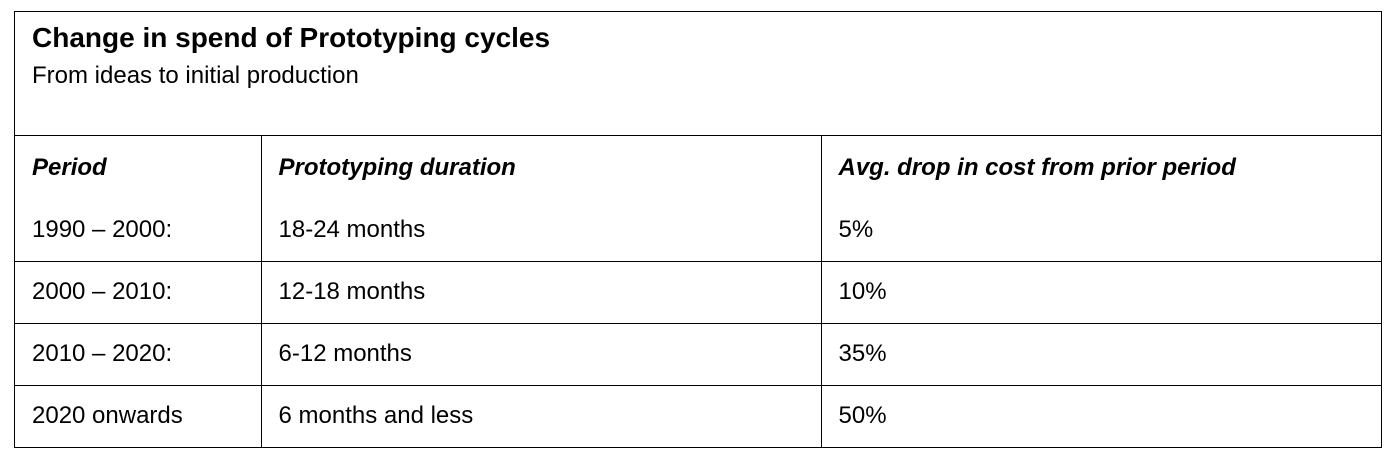 Image resolution: width=1400 pixels, height=462 pixels. What do you see at coordinates (138, 292) in the screenshot?
I see `period-cell: 2000 – 2010:` at bounding box center [138, 292].